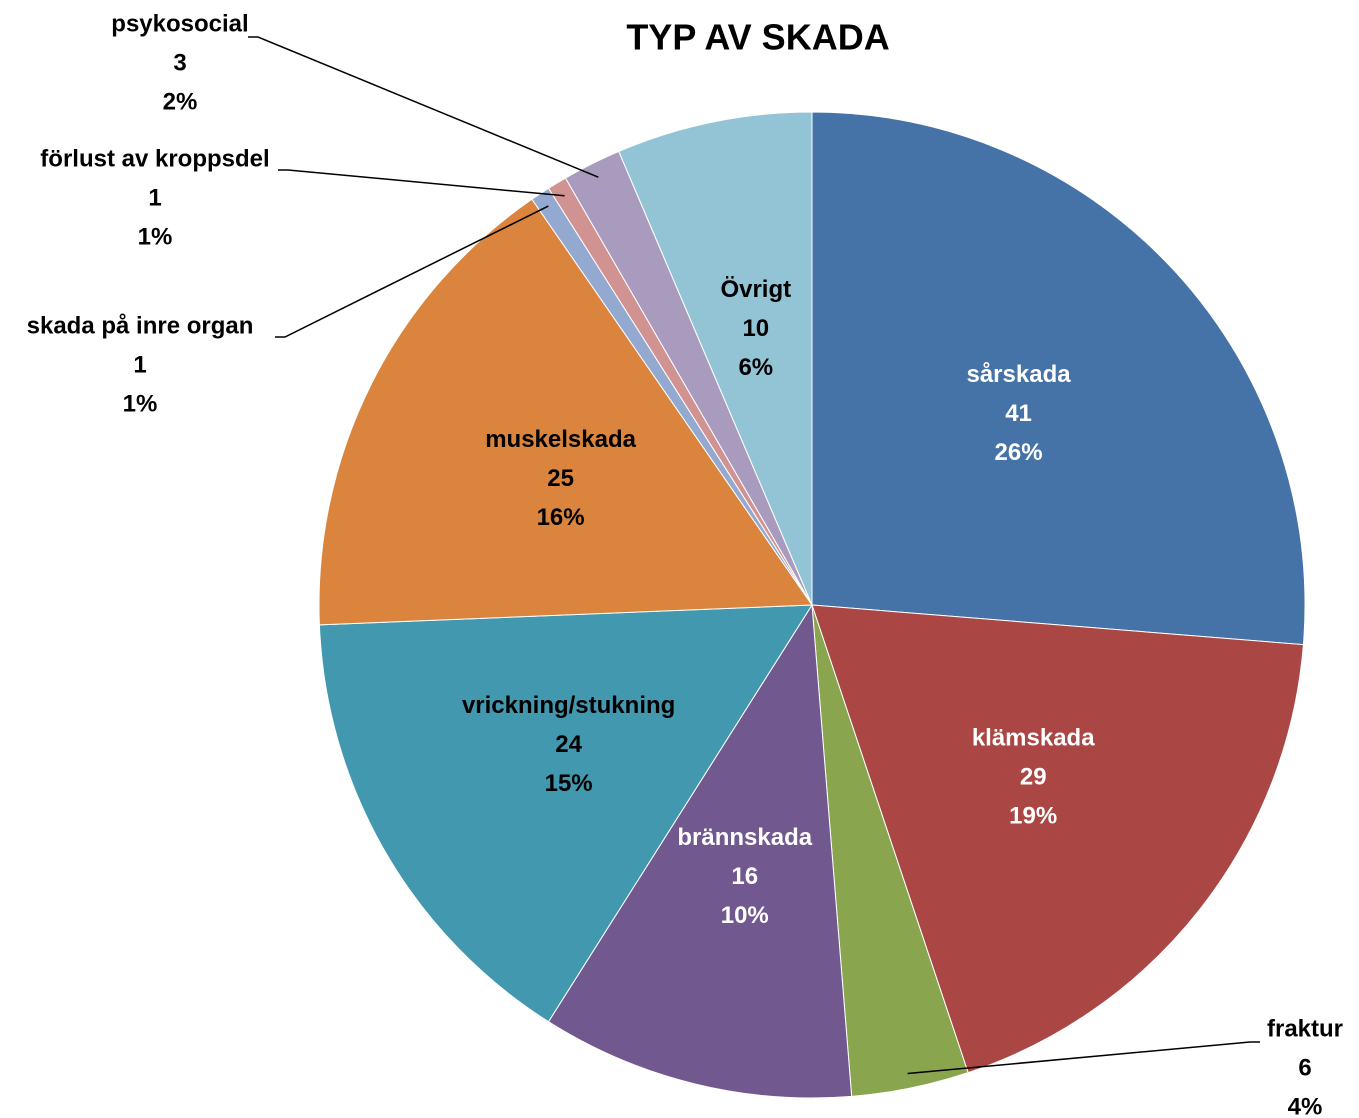 Image resolution: width=1359 pixels, height=1118 pixels. I want to click on chart-title: TYP AV SKADA, so click(757, 37).